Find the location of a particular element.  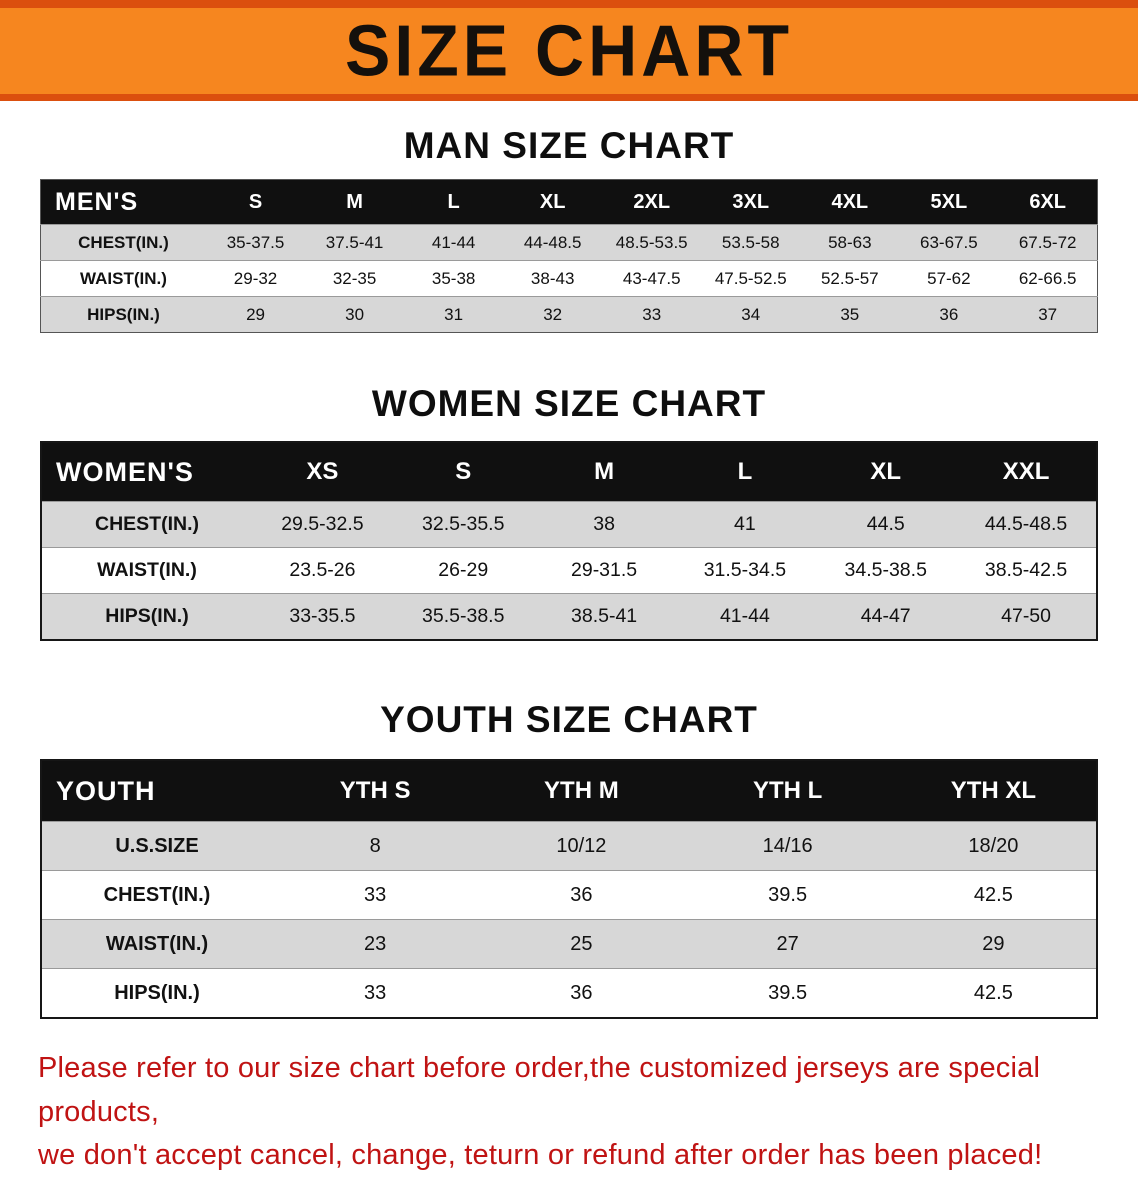

size-column-header: 5XL is located at coordinates (949, 202).